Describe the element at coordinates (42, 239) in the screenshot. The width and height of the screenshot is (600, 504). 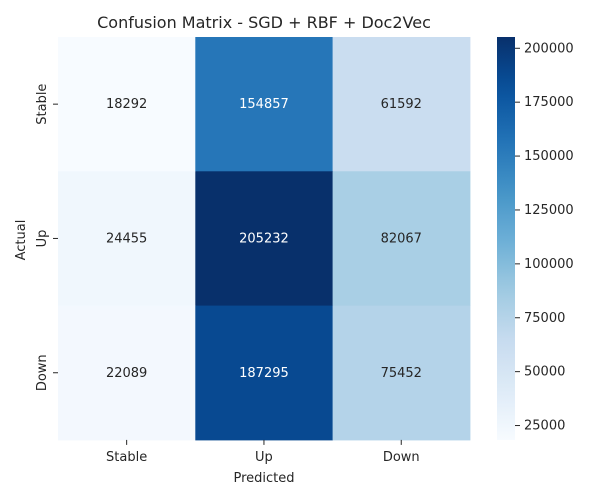
I see `y-tick-label: Up` at that location.